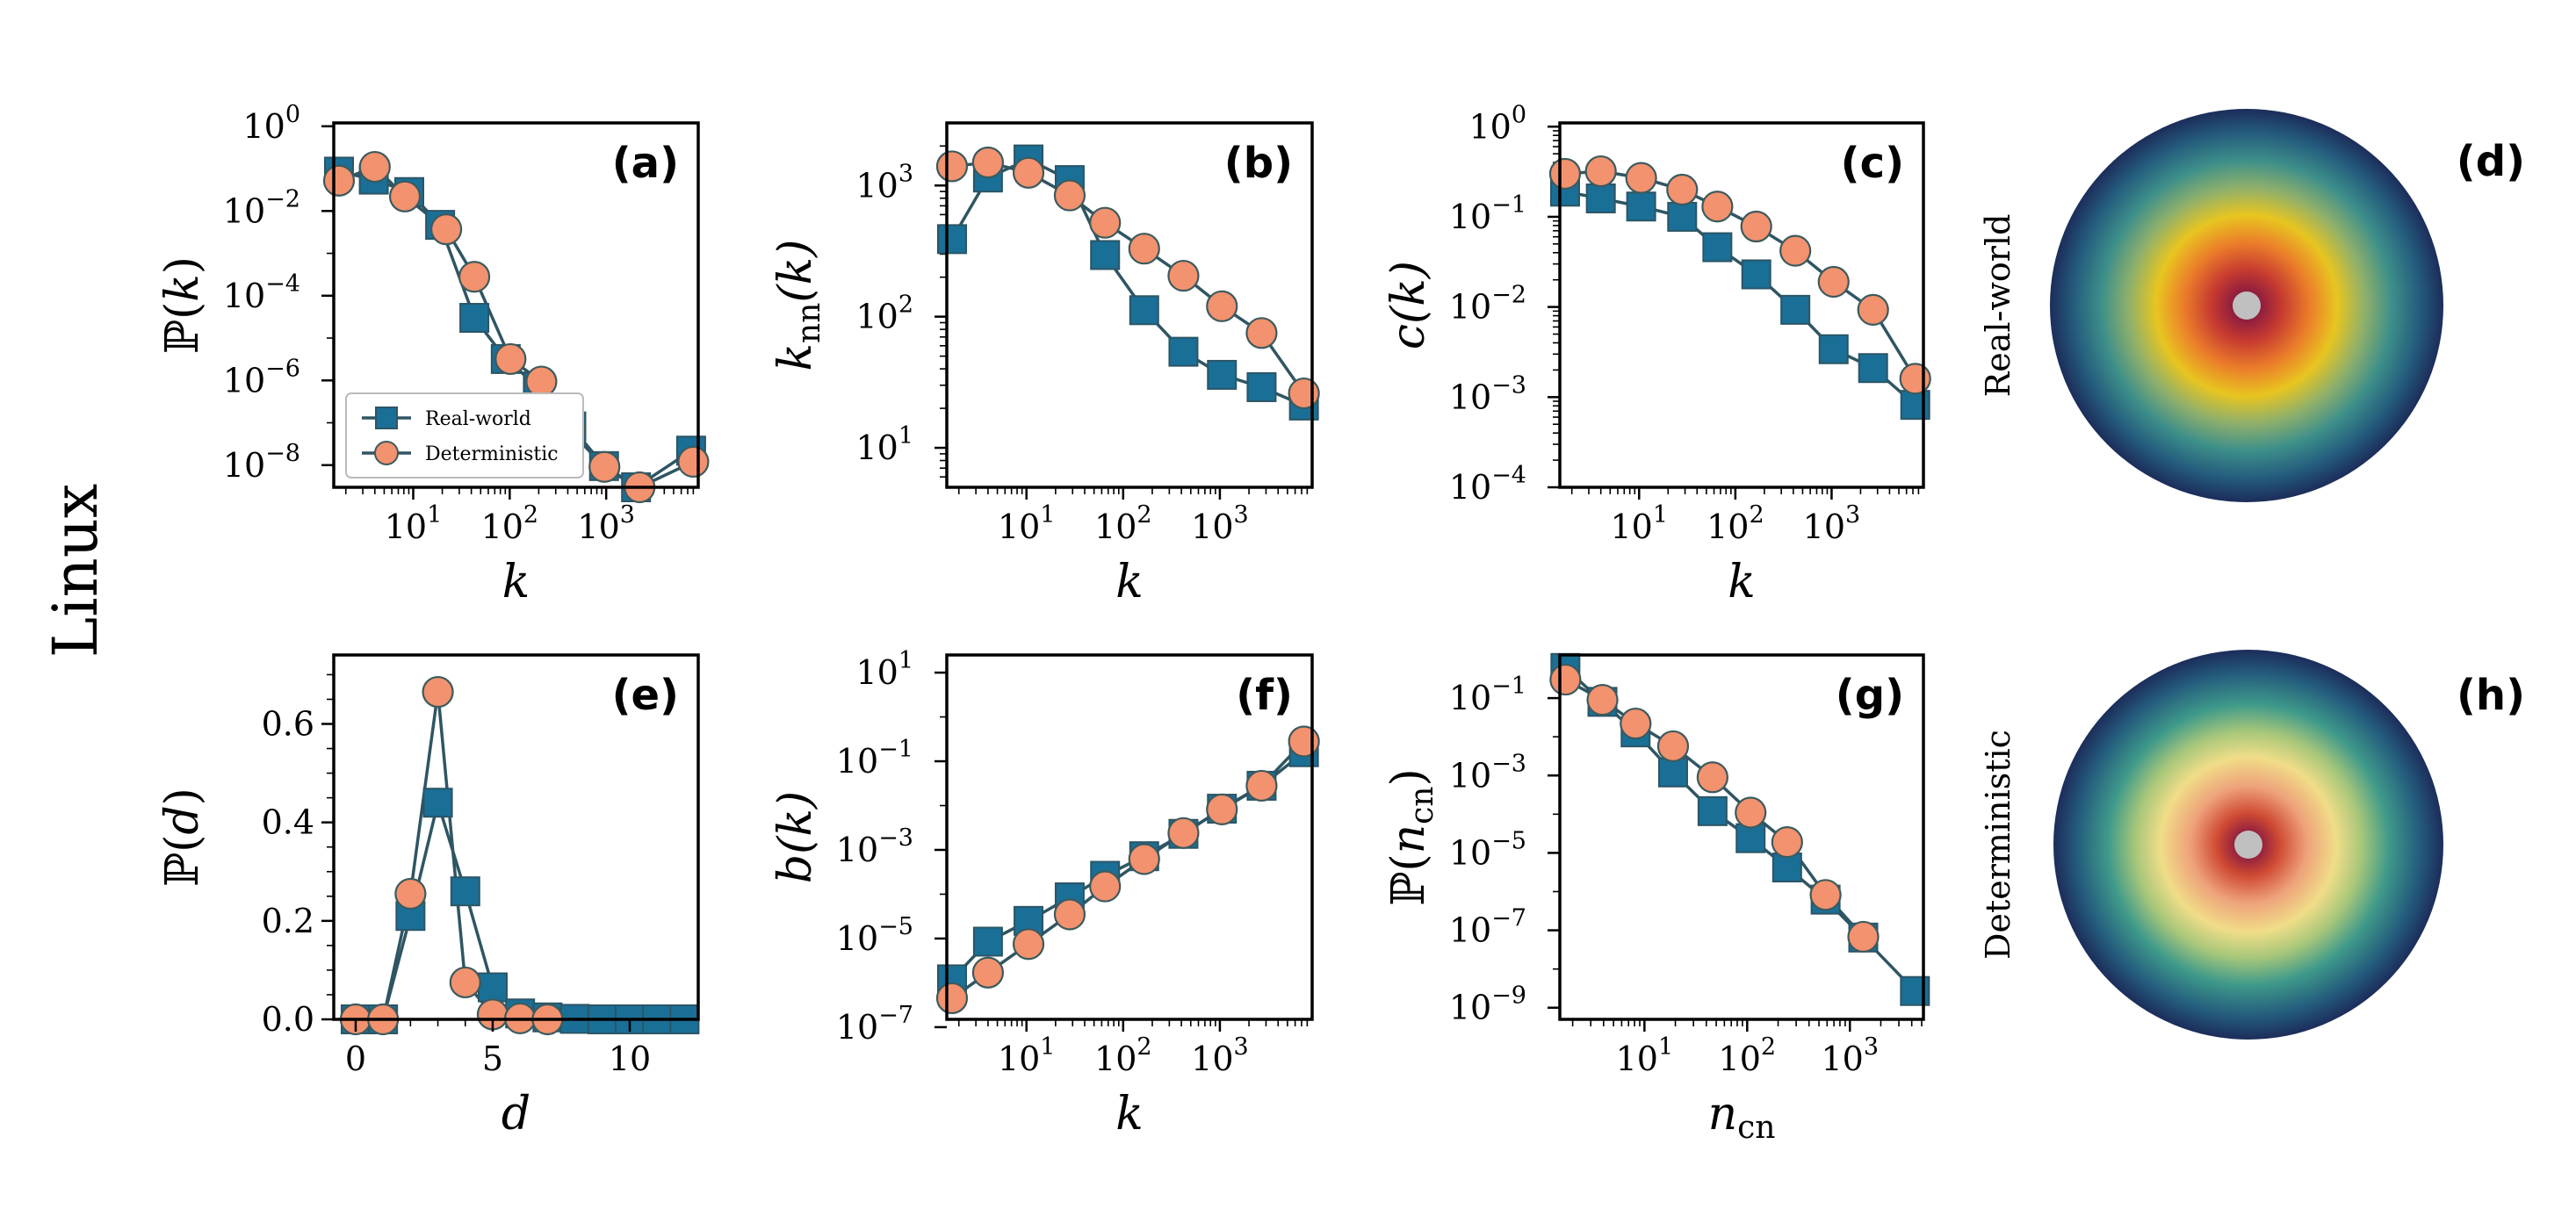  Describe the element at coordinates (1870, 695) in the screenshot. I see `panel-tag-g: (g)` at that location.